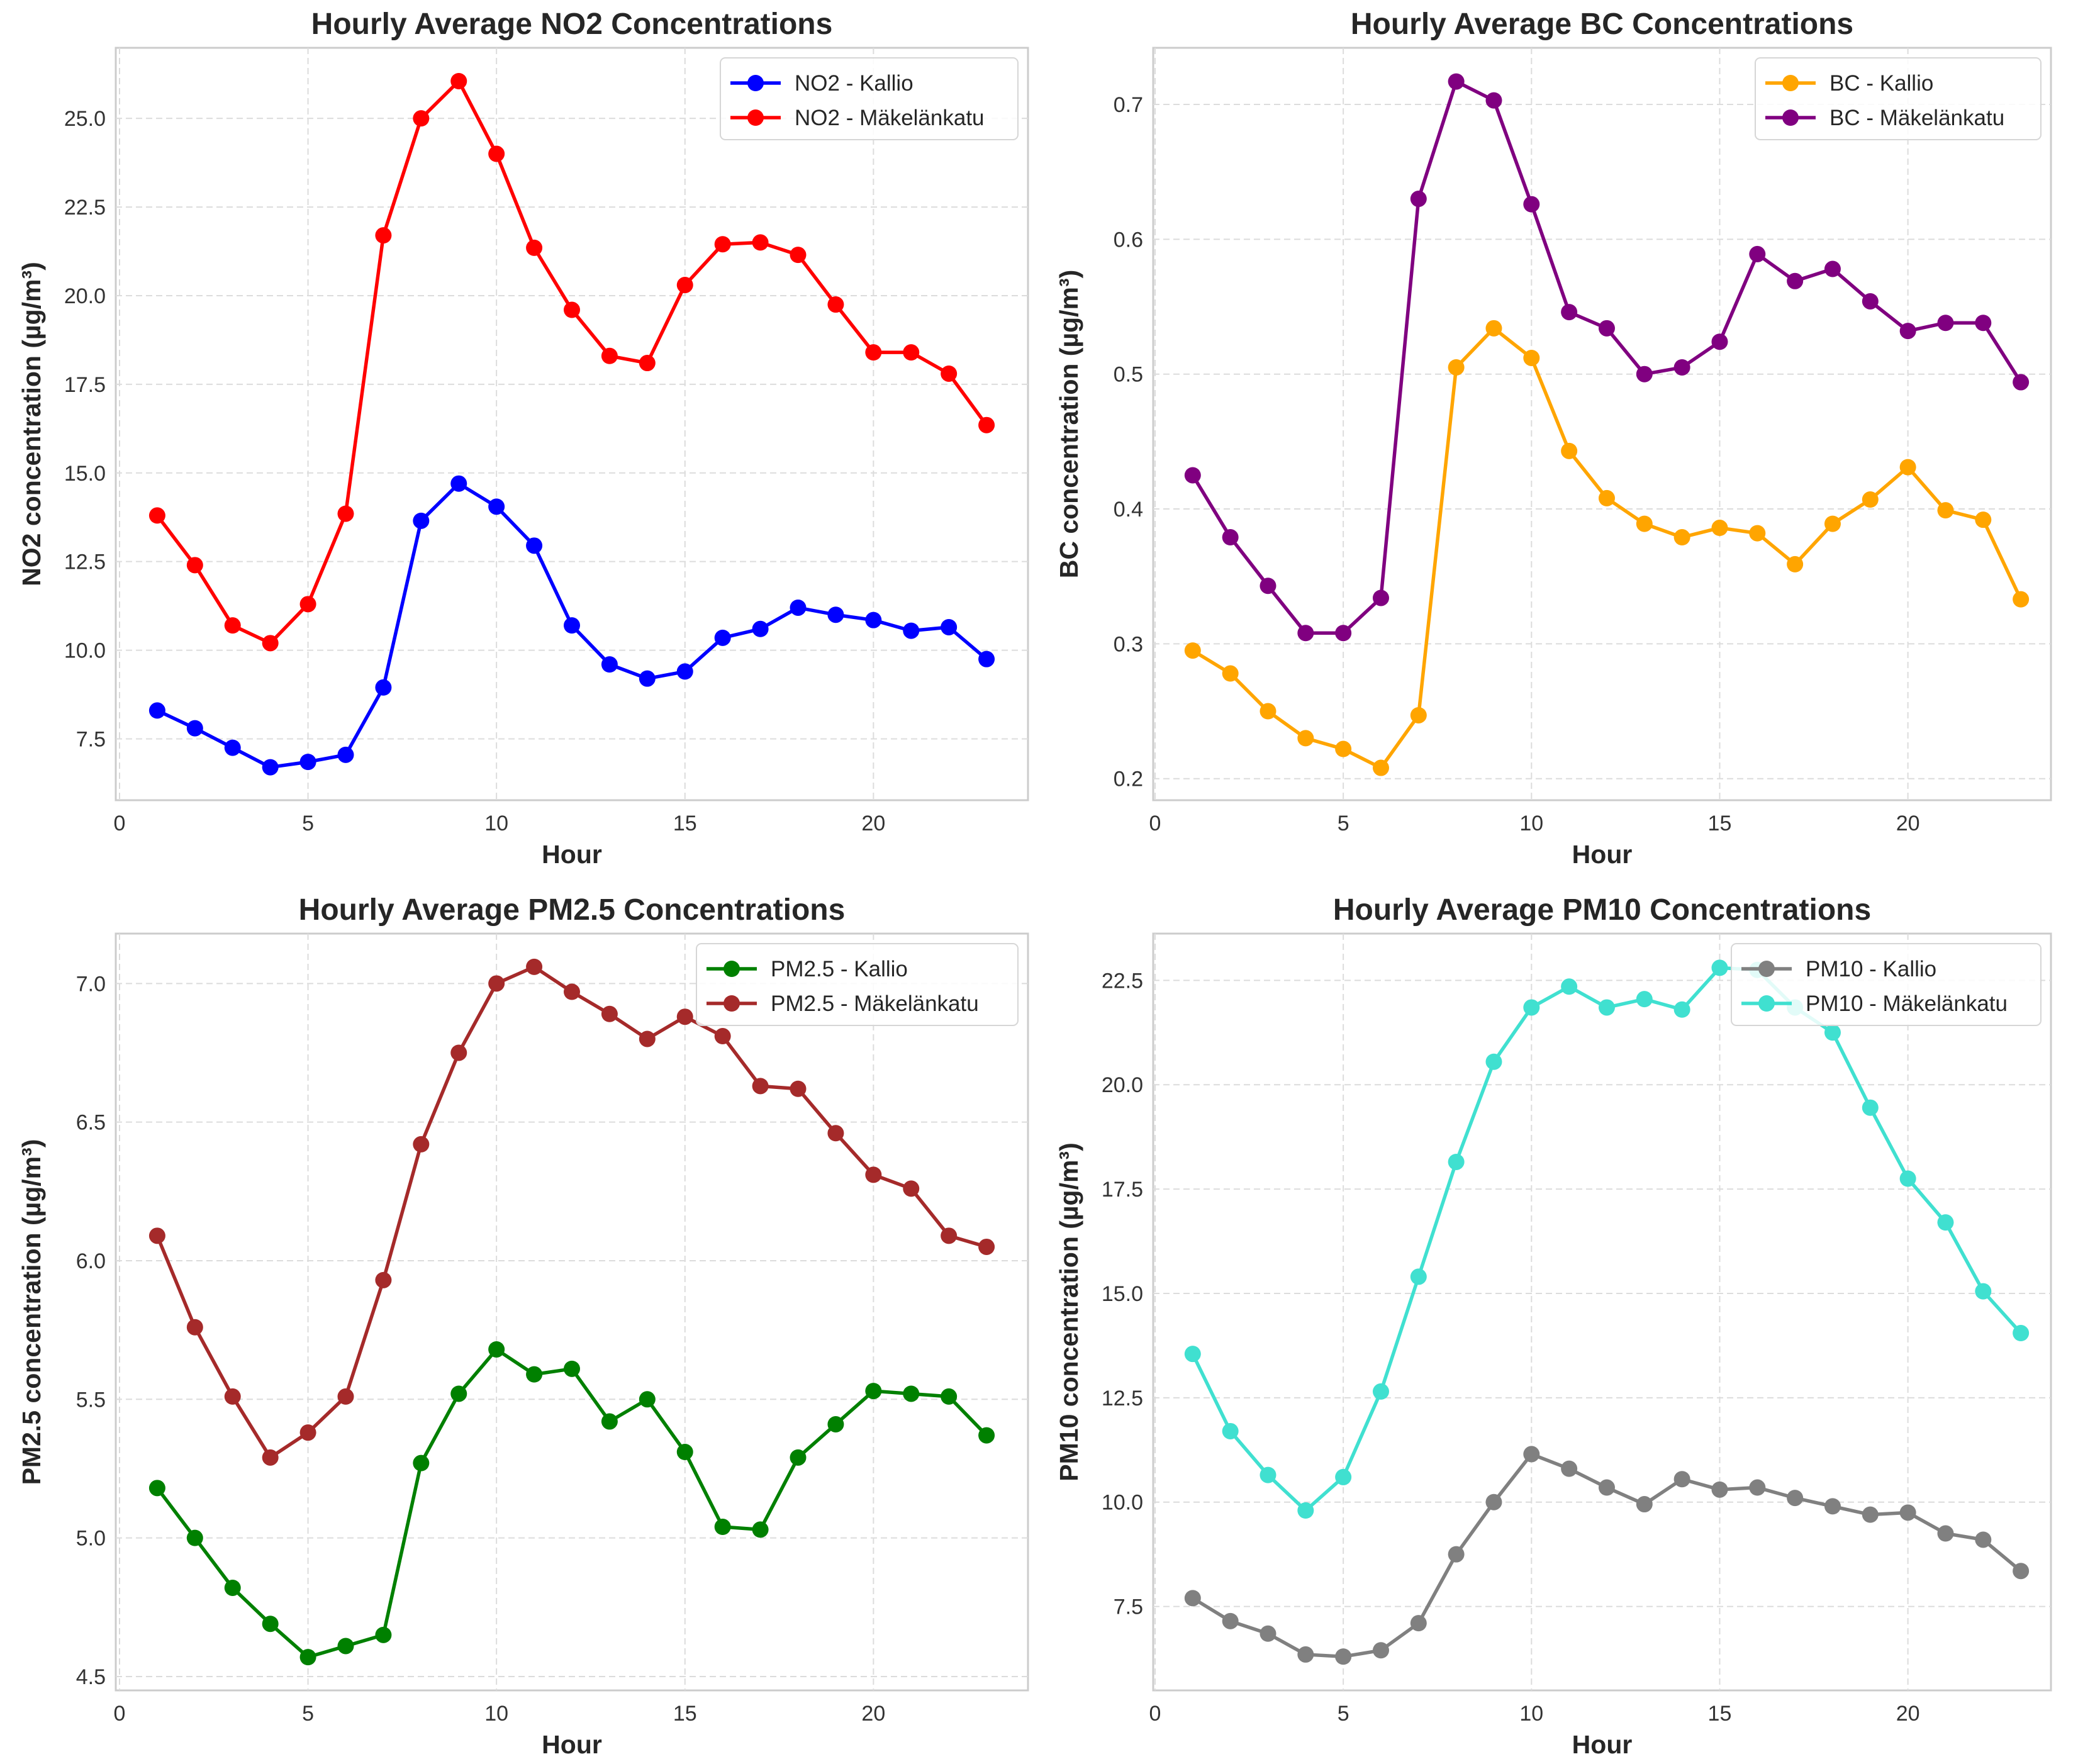 The width and height of the screenshot is (2078, 1764). Describe the element at coordinates (85, 562) in the screenshot. I see `y-tick-label: 12.5` at that location.